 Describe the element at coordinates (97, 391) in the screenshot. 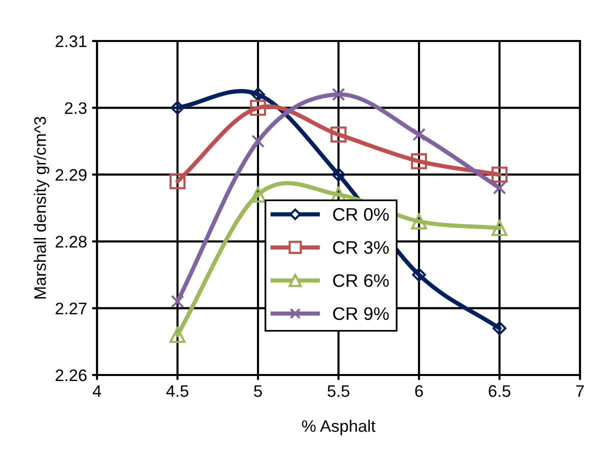

I see `x-tick-label: 4` at that location.